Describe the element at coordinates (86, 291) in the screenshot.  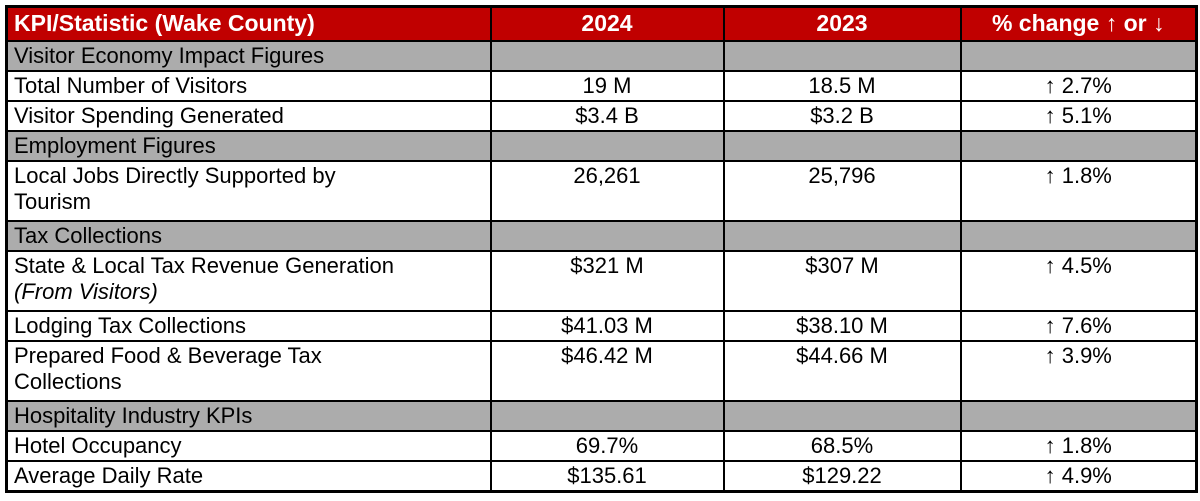
I see `row-label-line: (From Visitors)` at that location.